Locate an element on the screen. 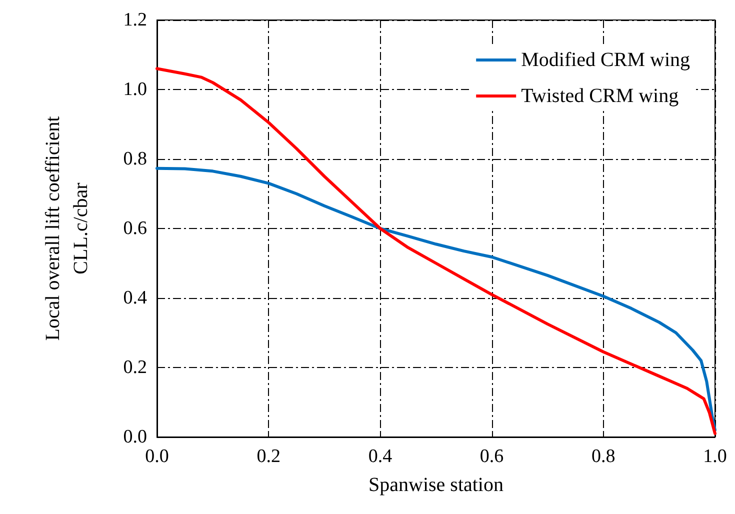 This screenshot has height=514, width=735. legend-label: Modified CRM wing is located at coordinates (605, 60).